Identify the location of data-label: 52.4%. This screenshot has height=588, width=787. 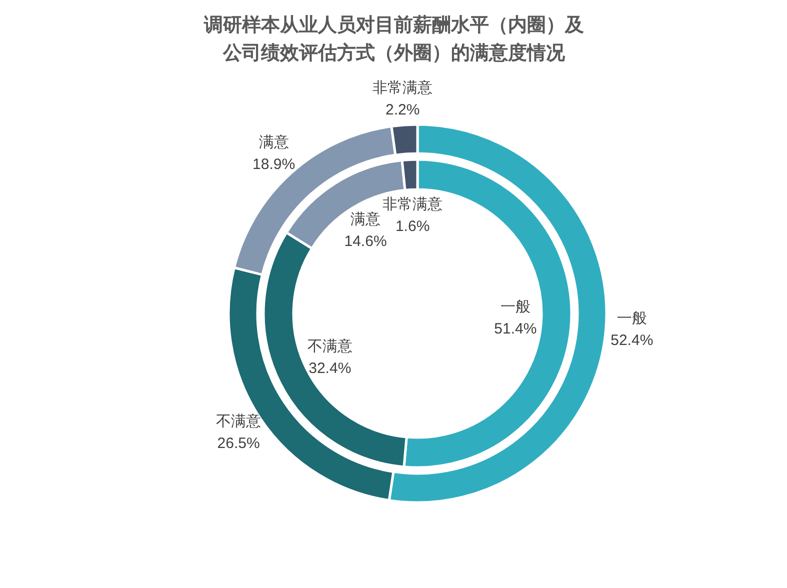
(632, 341).